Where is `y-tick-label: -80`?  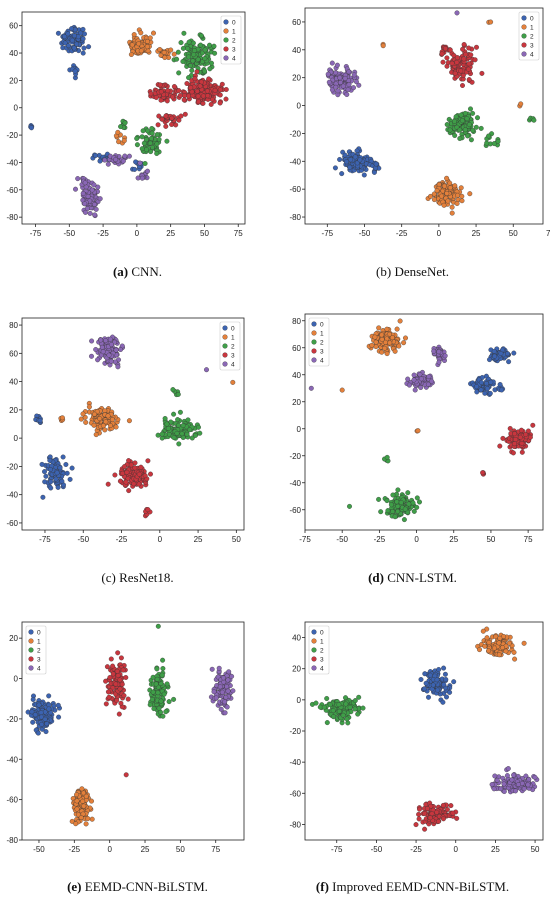 y-tick-label: -80 is located at coordinates (12, 840).